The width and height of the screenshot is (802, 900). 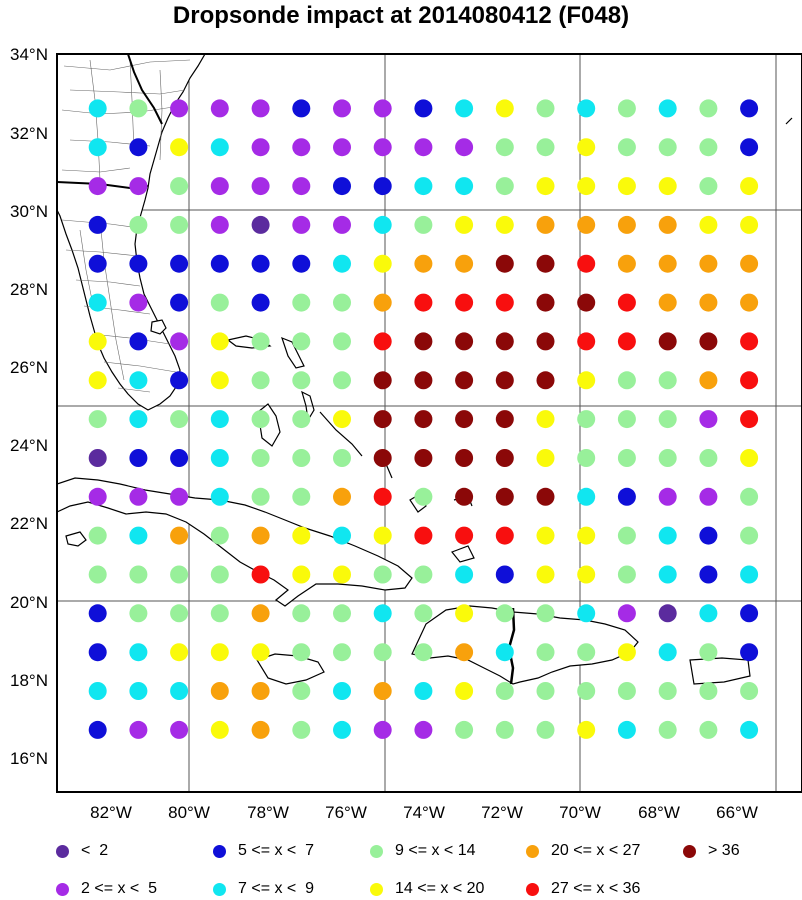 What do you see at coordinates (711, 851) in the screenshot?
I see `legend-item-gt-36: > 36` at bounding box center [711, 851].